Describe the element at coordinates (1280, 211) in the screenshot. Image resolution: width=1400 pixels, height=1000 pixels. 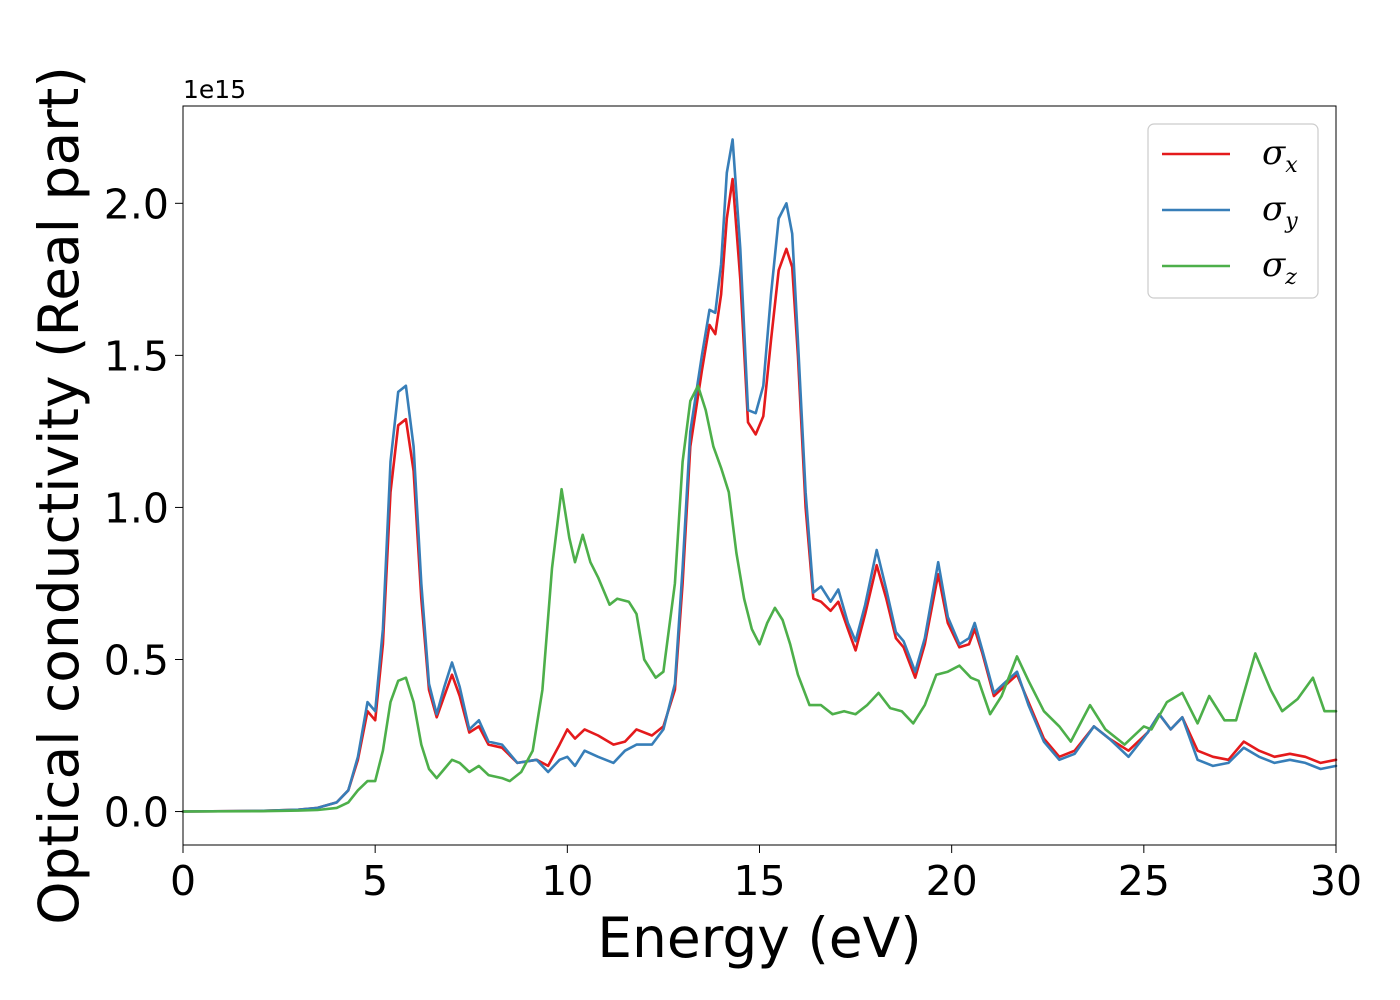
I see `legend-label: σy` at that location.